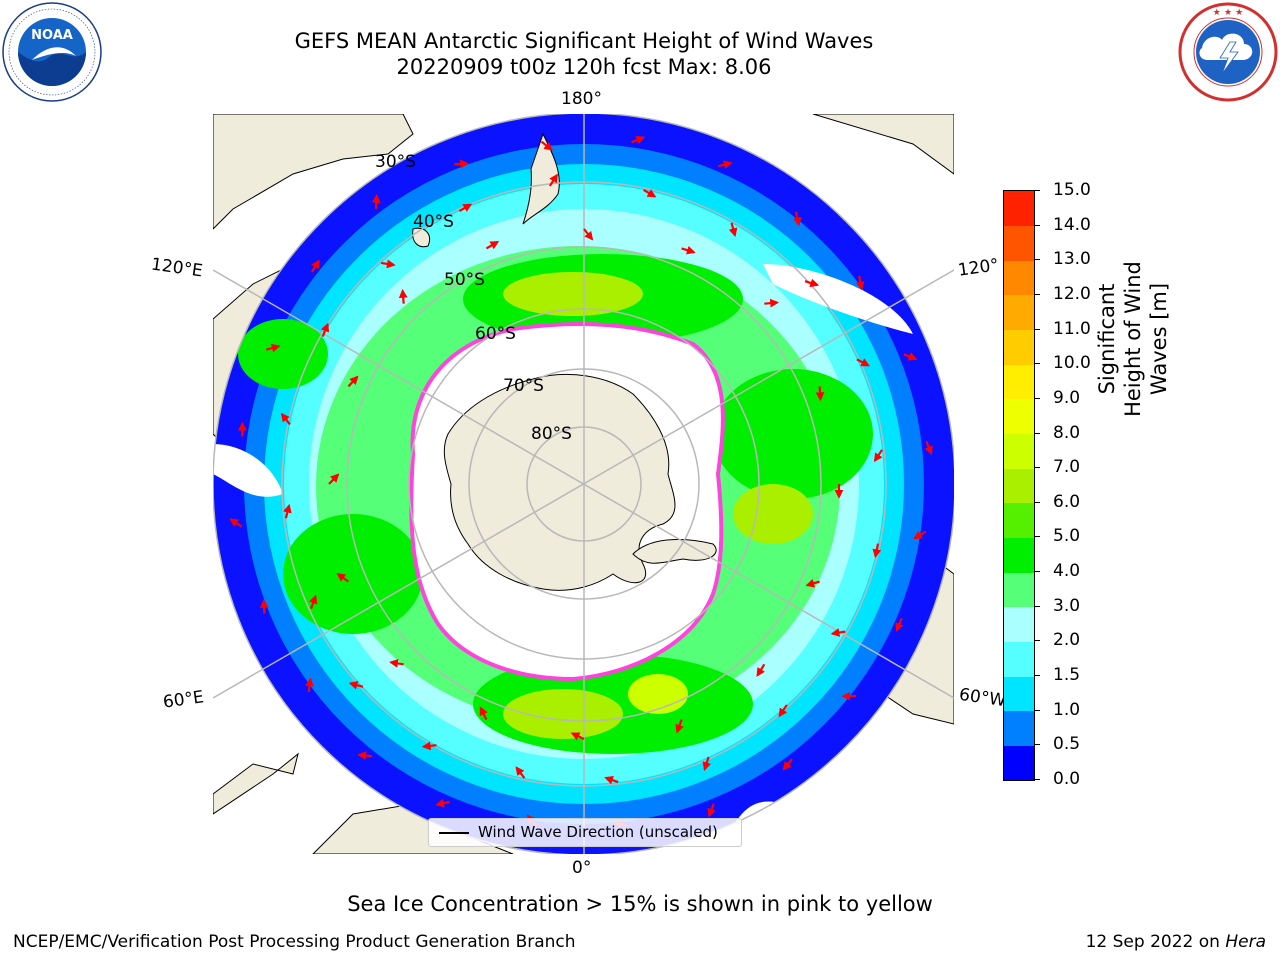 The image size is (1280, 960). Describe the element at coordinates (1228, 52) in the screenshot. I see `nws-logo: ★ ★ ★` at that location.